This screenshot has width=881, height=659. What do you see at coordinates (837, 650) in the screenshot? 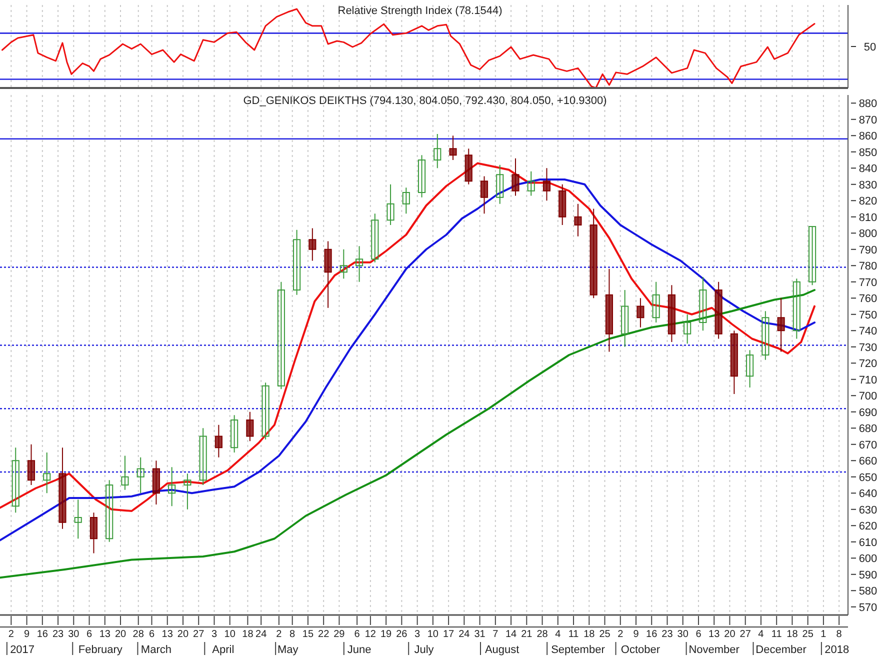
I see `x2-tick-label: 2018` at bounding box center [837, 650].